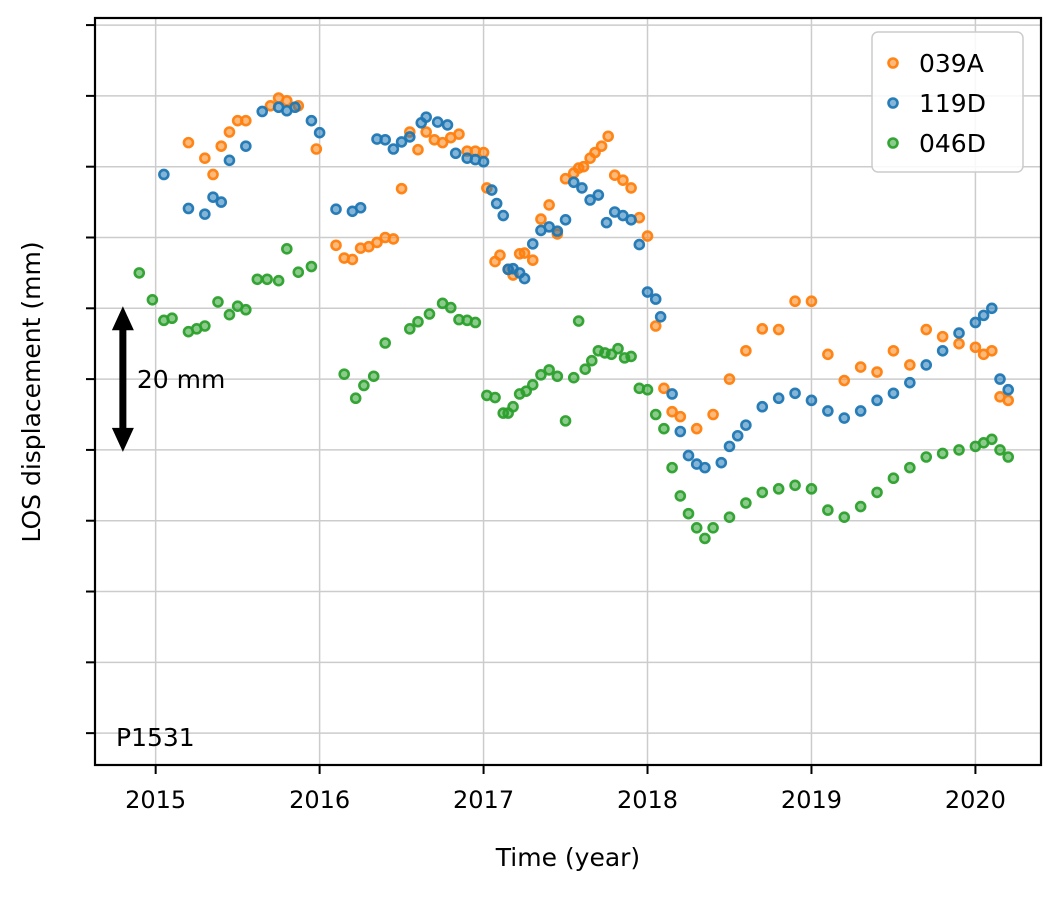 Image resolution: width=1050 pixels, height=900 pixels. I want to click on legend-marker-039a, so click(893, 63).